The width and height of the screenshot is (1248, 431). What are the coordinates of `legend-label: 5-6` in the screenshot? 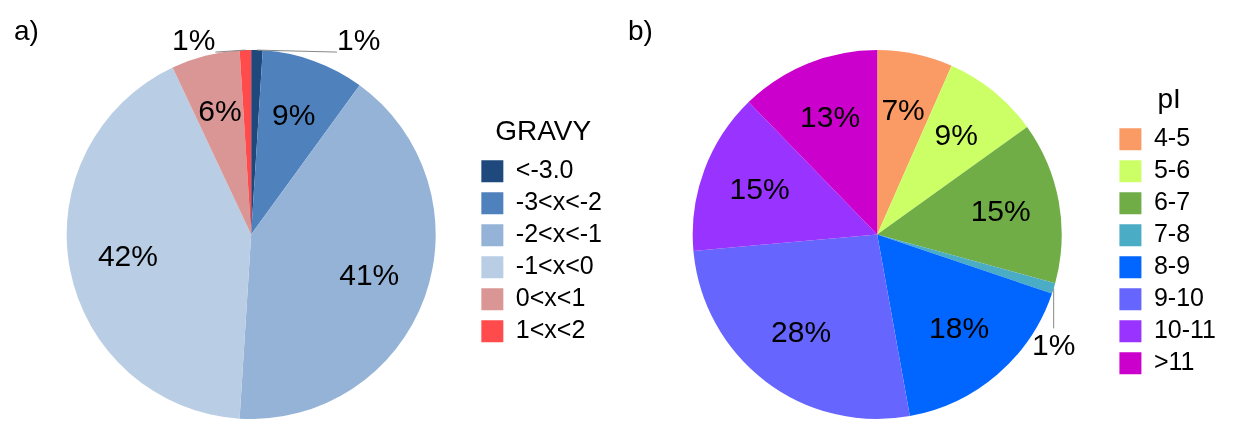 It's located at (1172, 169).